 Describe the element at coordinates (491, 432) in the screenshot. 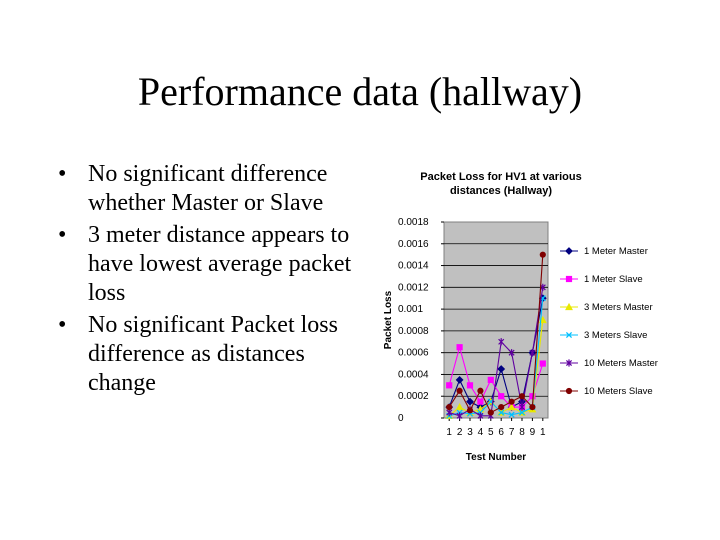

I see `x-tick-label: 5` at that location.